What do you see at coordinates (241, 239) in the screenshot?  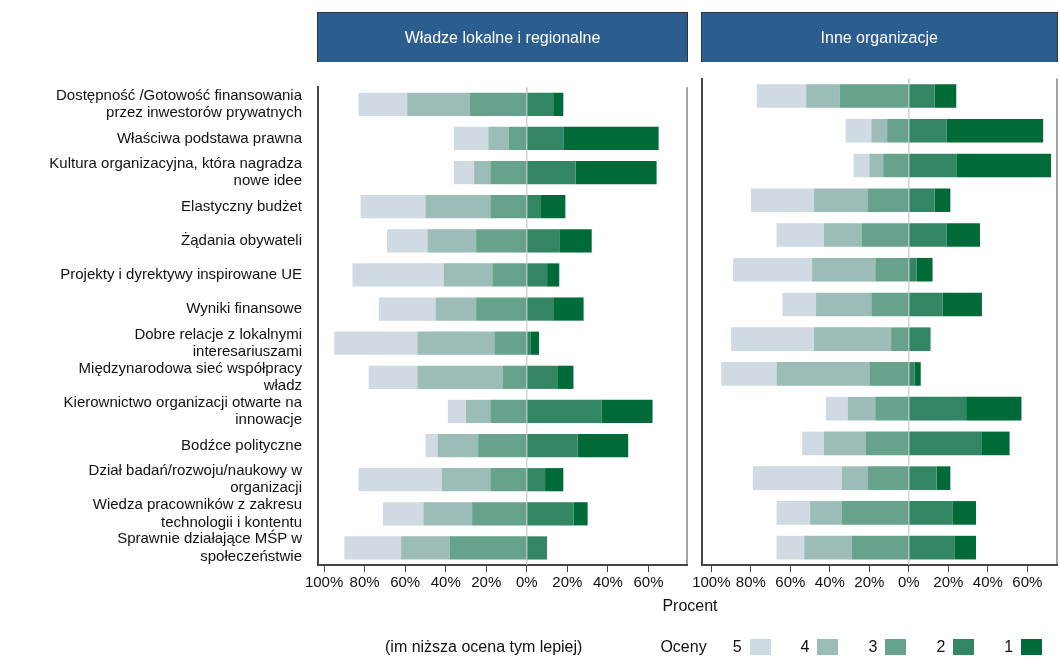 I see `y-tick-label: Żądania obywateli` at bounding box center [241, 239].